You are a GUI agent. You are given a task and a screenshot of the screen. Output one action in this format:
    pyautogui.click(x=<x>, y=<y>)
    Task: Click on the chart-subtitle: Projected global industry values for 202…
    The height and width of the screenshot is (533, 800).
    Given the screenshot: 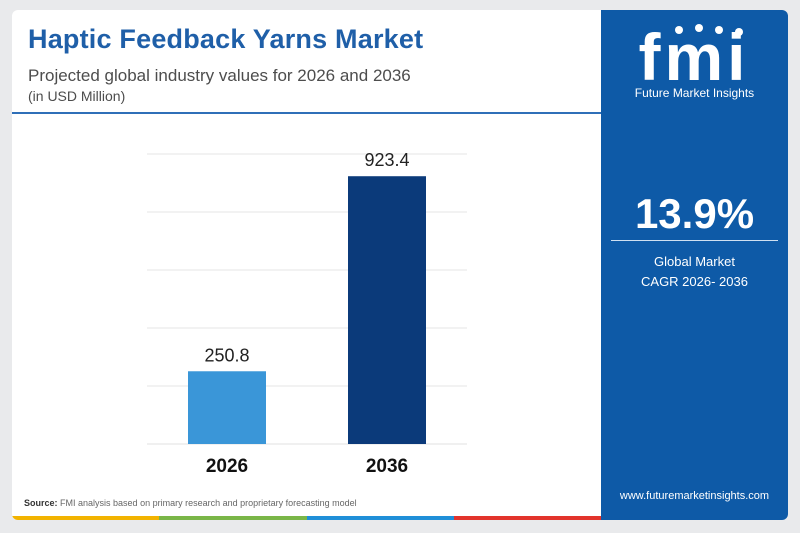 What is the action you would take?
    pyautogui.click(x=219, y=75)
    